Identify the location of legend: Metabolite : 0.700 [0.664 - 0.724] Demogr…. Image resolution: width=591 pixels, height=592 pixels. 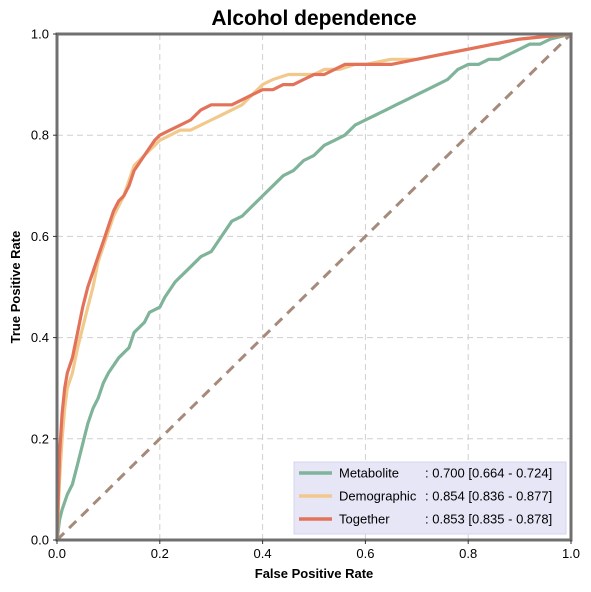
(430, 498).